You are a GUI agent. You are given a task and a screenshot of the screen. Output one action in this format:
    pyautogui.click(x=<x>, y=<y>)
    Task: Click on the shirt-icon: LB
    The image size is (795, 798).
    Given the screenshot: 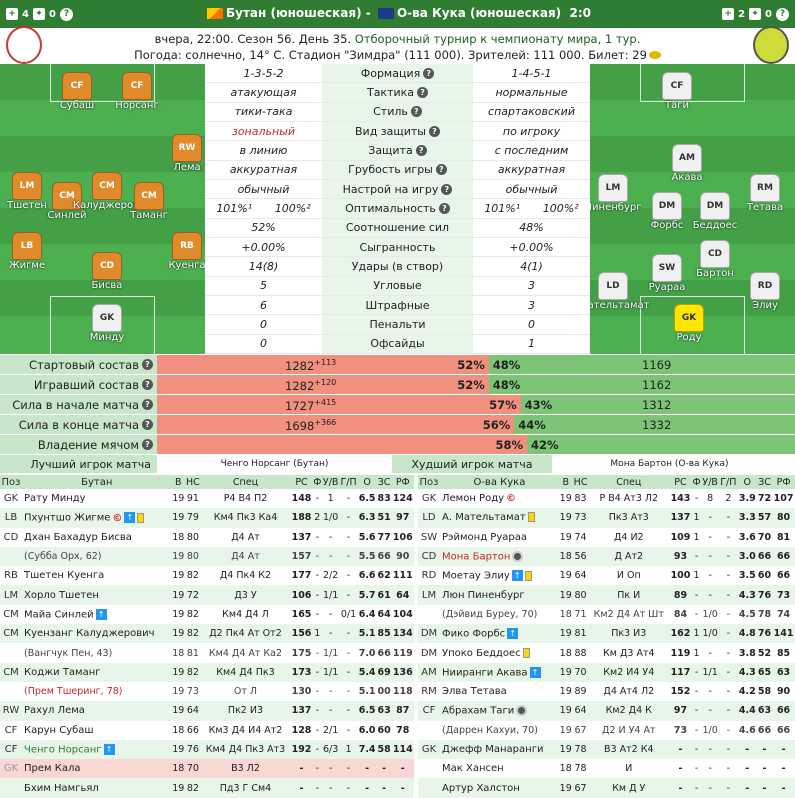 What is the action you would take?
    pyautogui.click(x=27, y=246)
    